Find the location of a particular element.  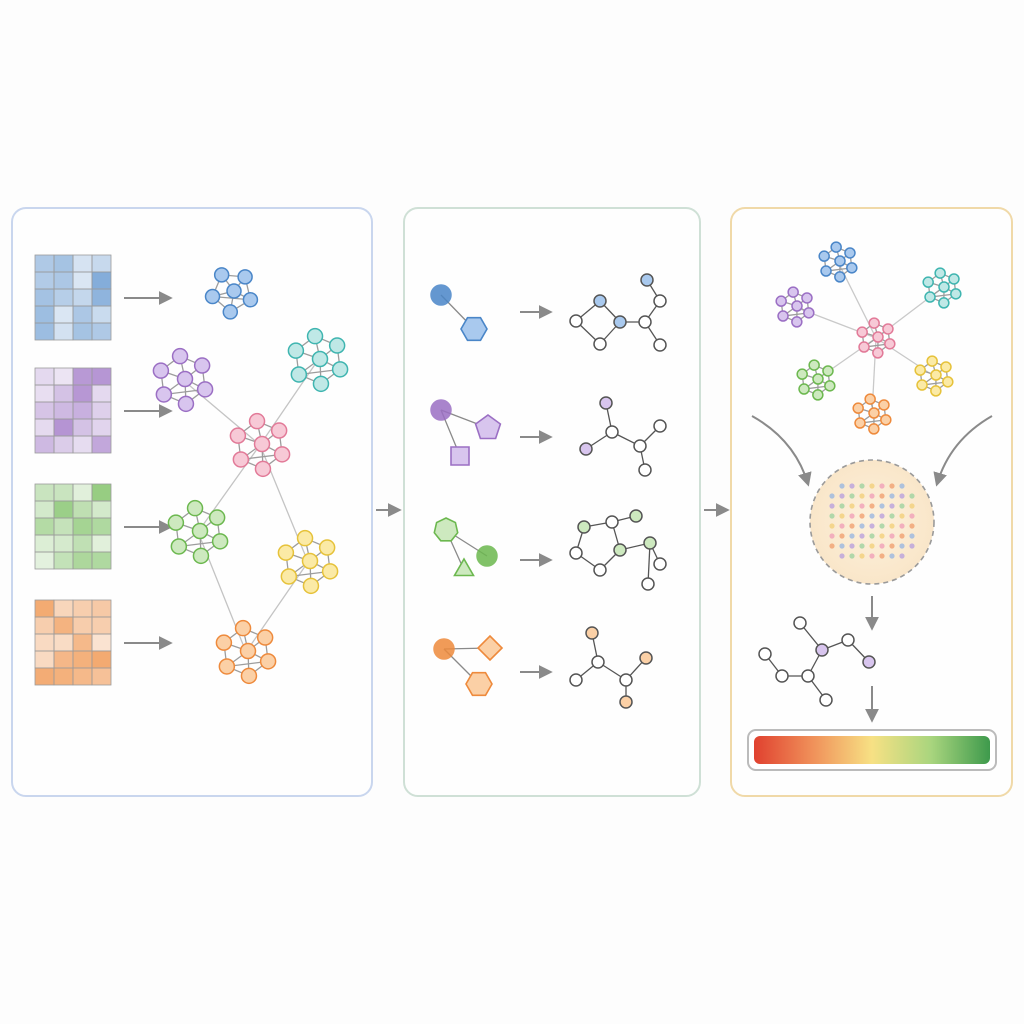

score-bar is located at coordinates (872, 750).